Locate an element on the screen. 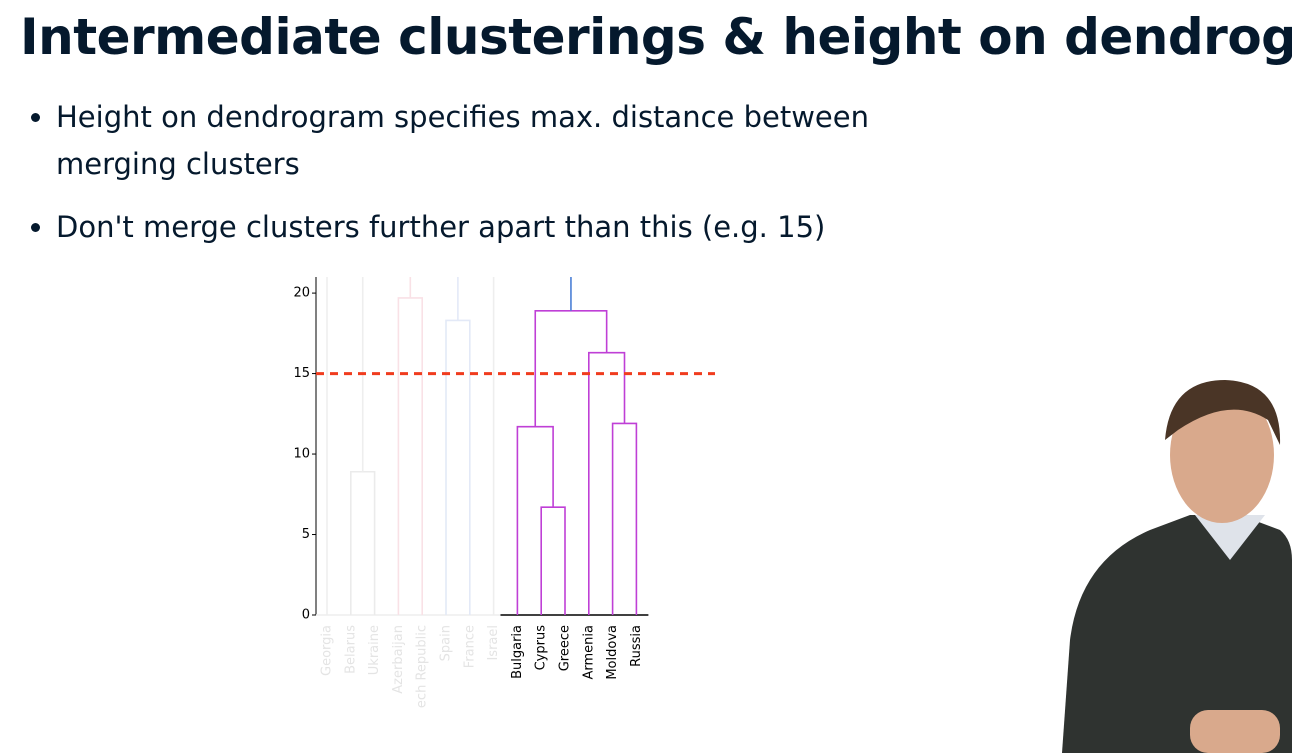  y-tick-label: 10 is located at coordinates (301, 454).